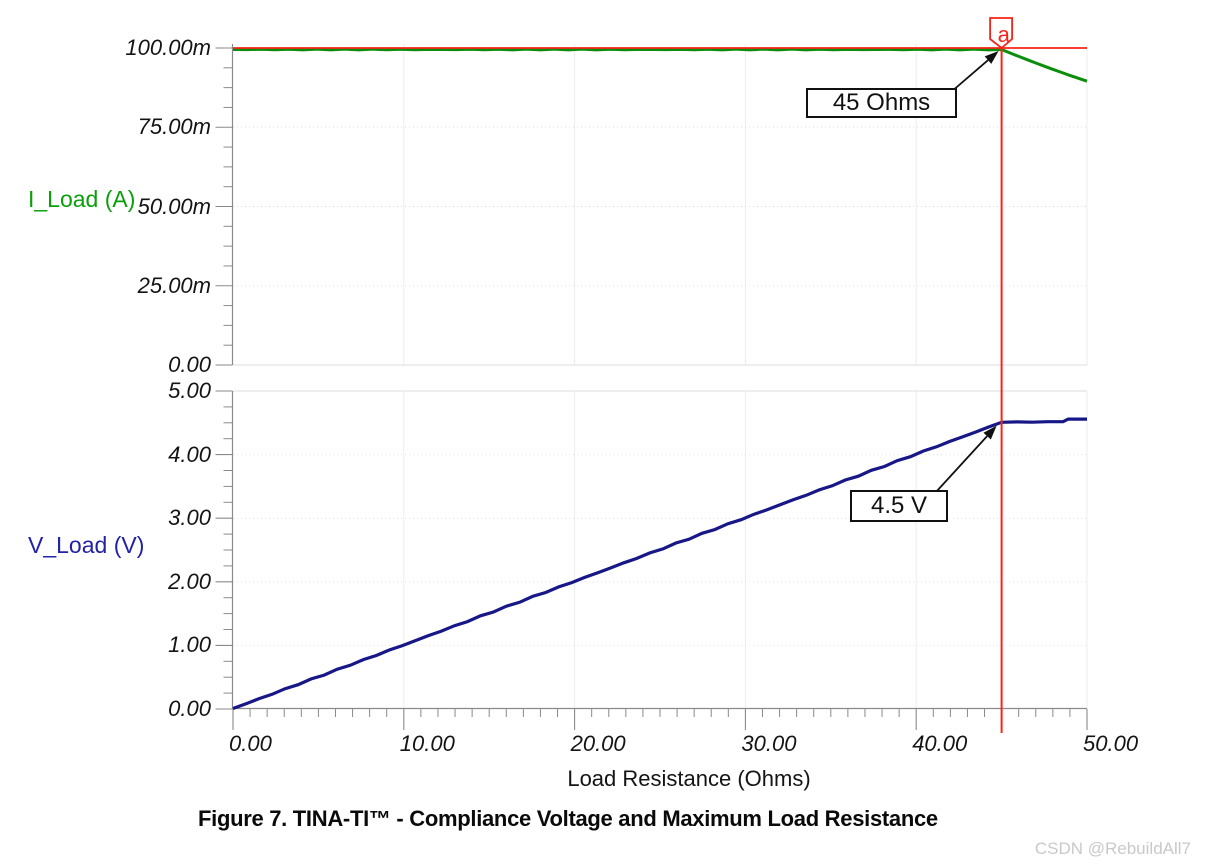  Describe the element at coordinates (82, 199) in the screenshot. I see `y-axis-title-current: I_Load (A)` at that location.